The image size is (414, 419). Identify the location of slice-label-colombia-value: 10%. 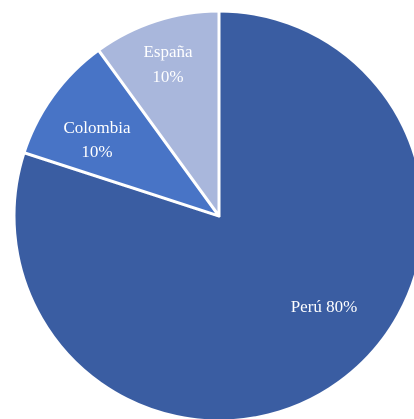
(96, 151).